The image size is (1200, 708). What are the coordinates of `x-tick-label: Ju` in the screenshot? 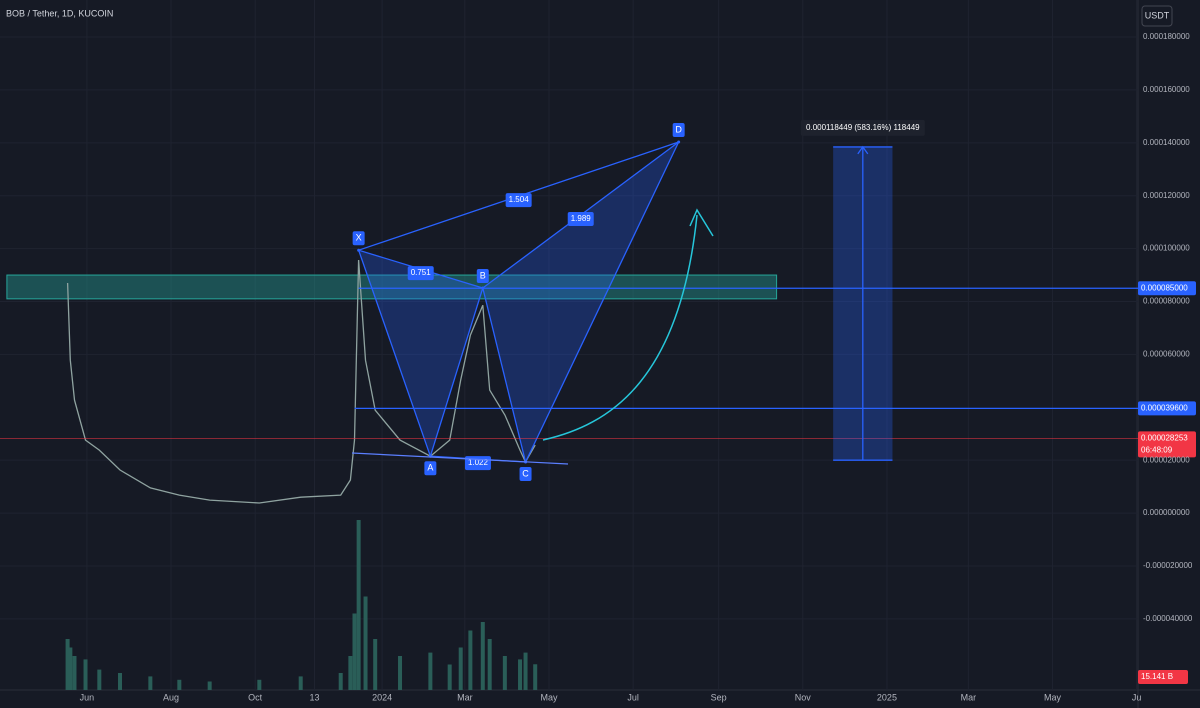 It's located at (1137, 697).